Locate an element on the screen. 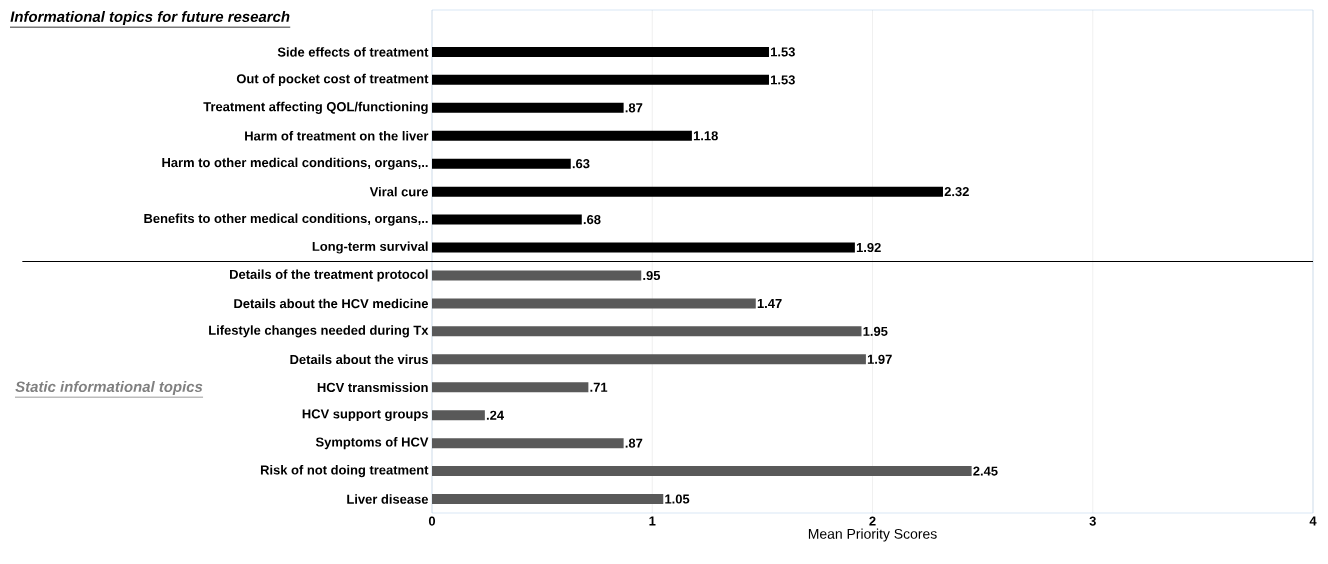  y-tick-label: Treatment affecting QOL/functioning is located at coordinates (315, 107).